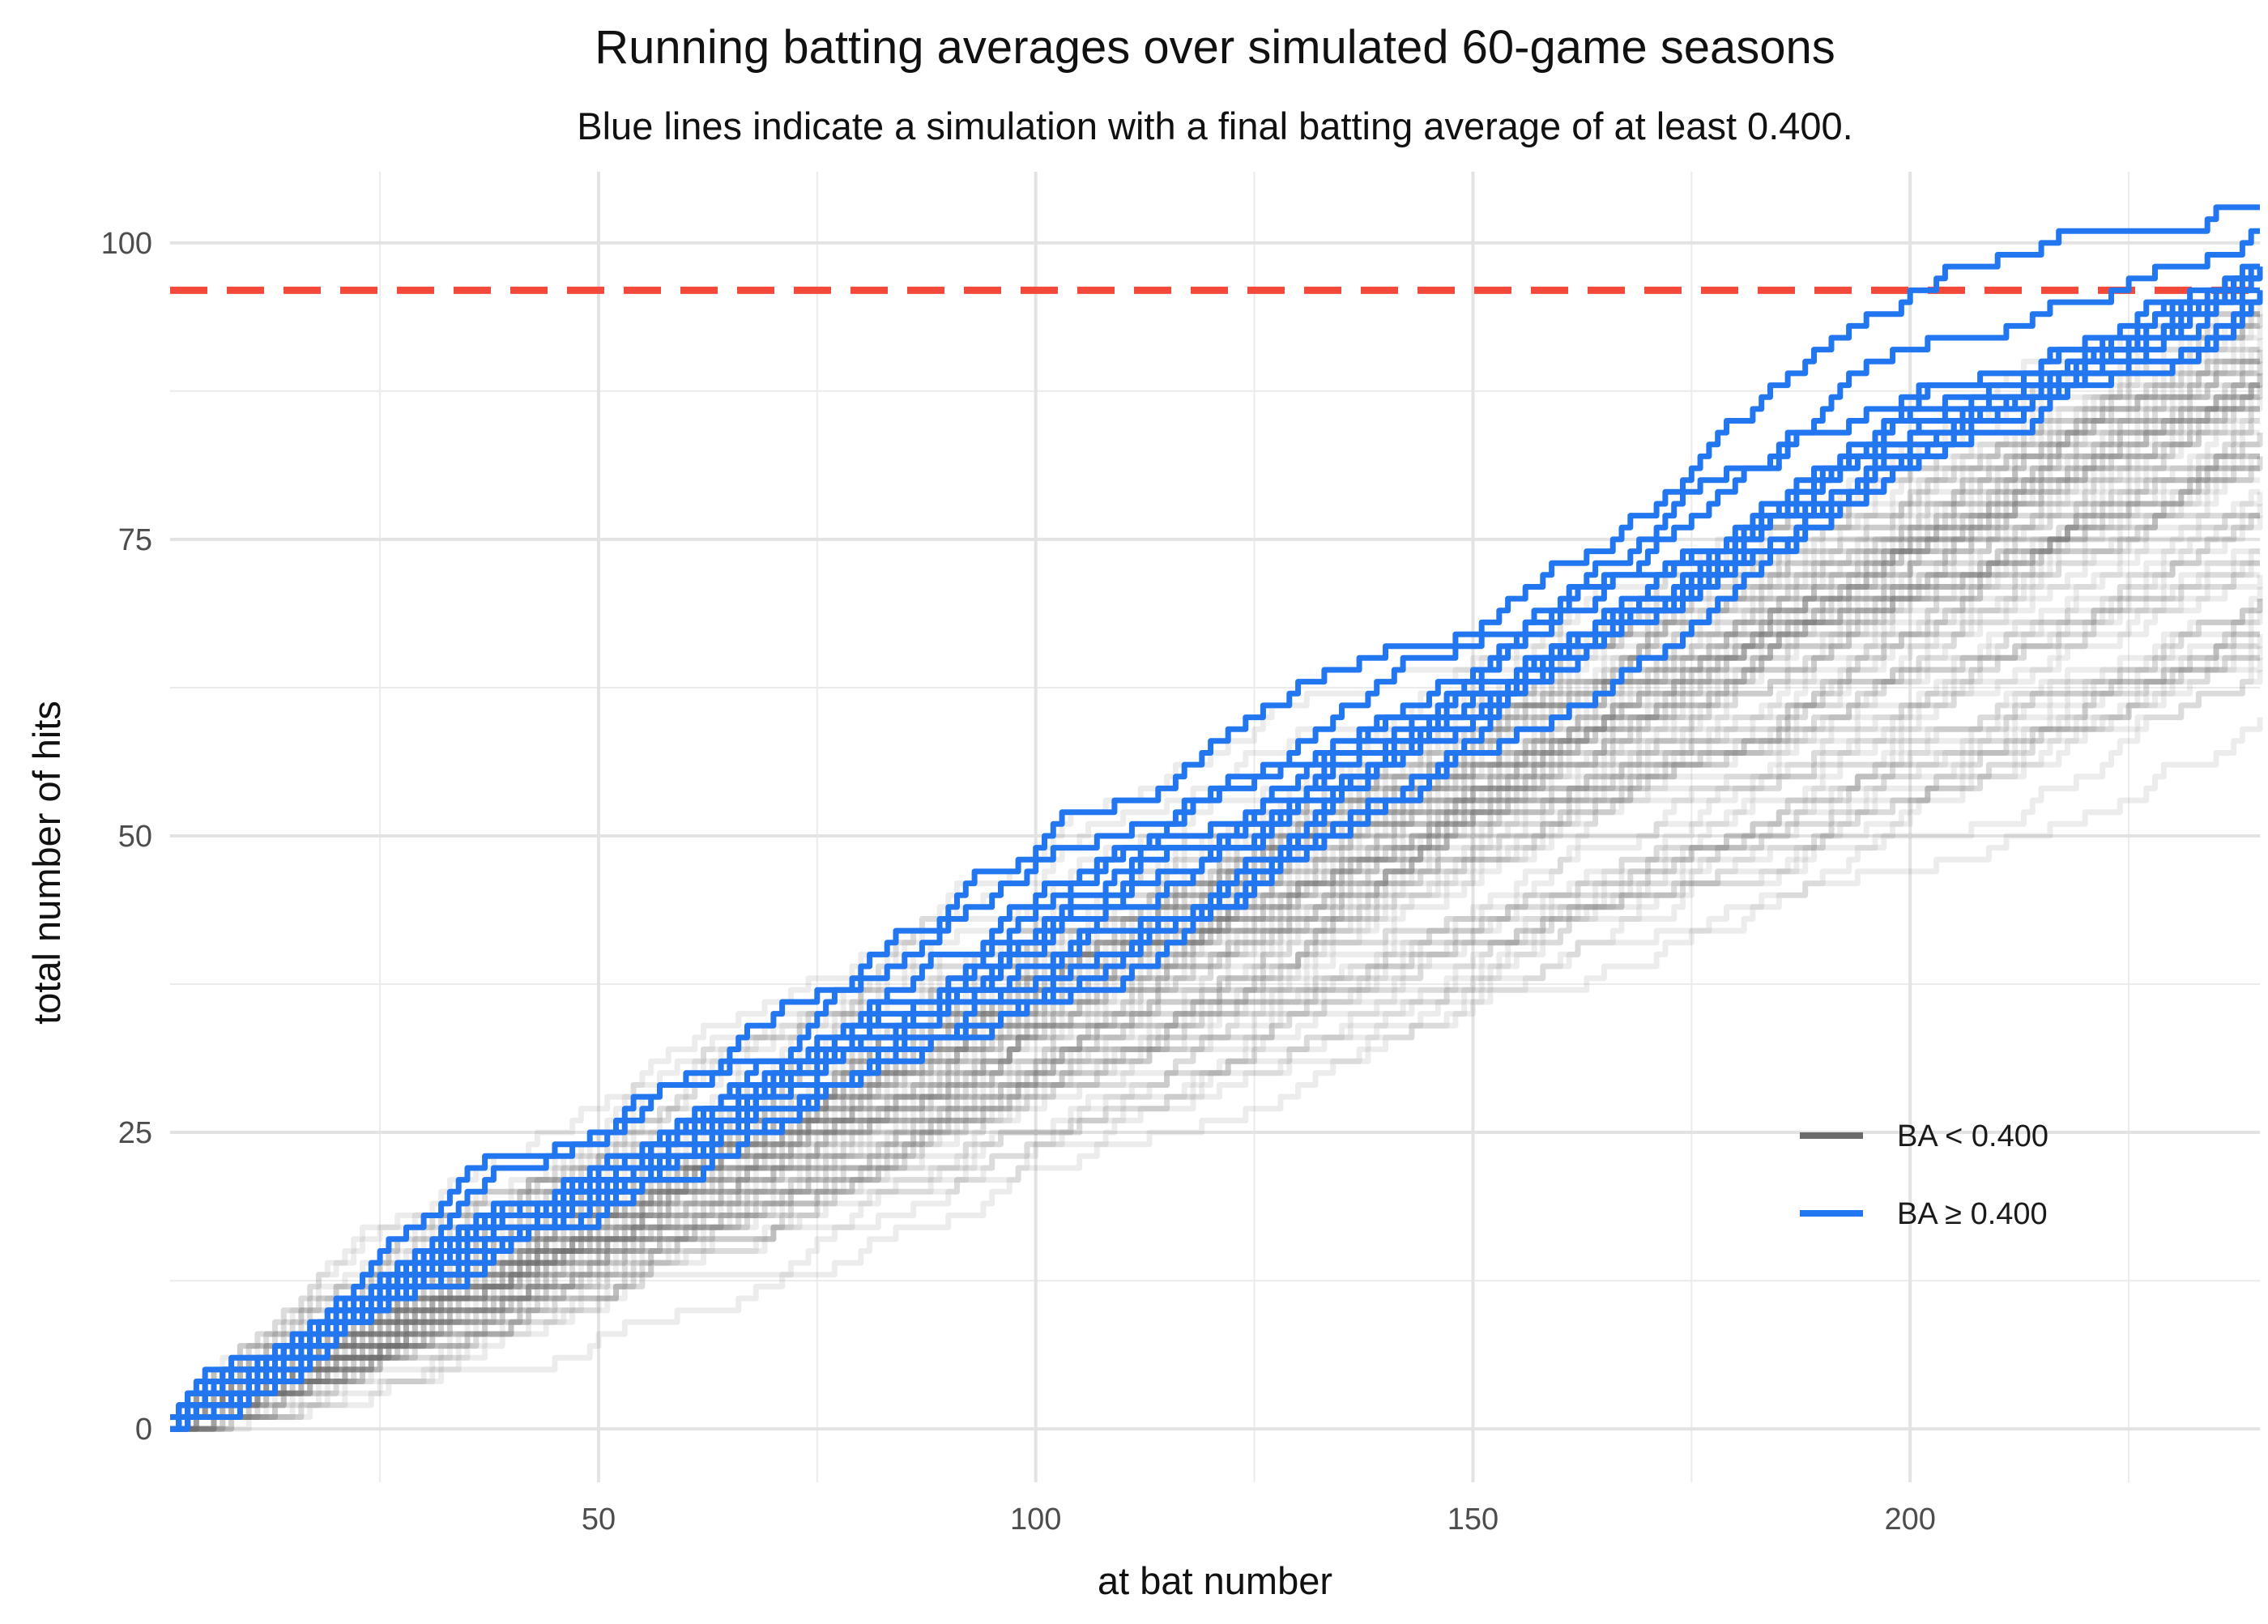  Describe the element at coordinates (1215, 1580) in the screenshot. I see `x-axis-title: at bat number` at that location.